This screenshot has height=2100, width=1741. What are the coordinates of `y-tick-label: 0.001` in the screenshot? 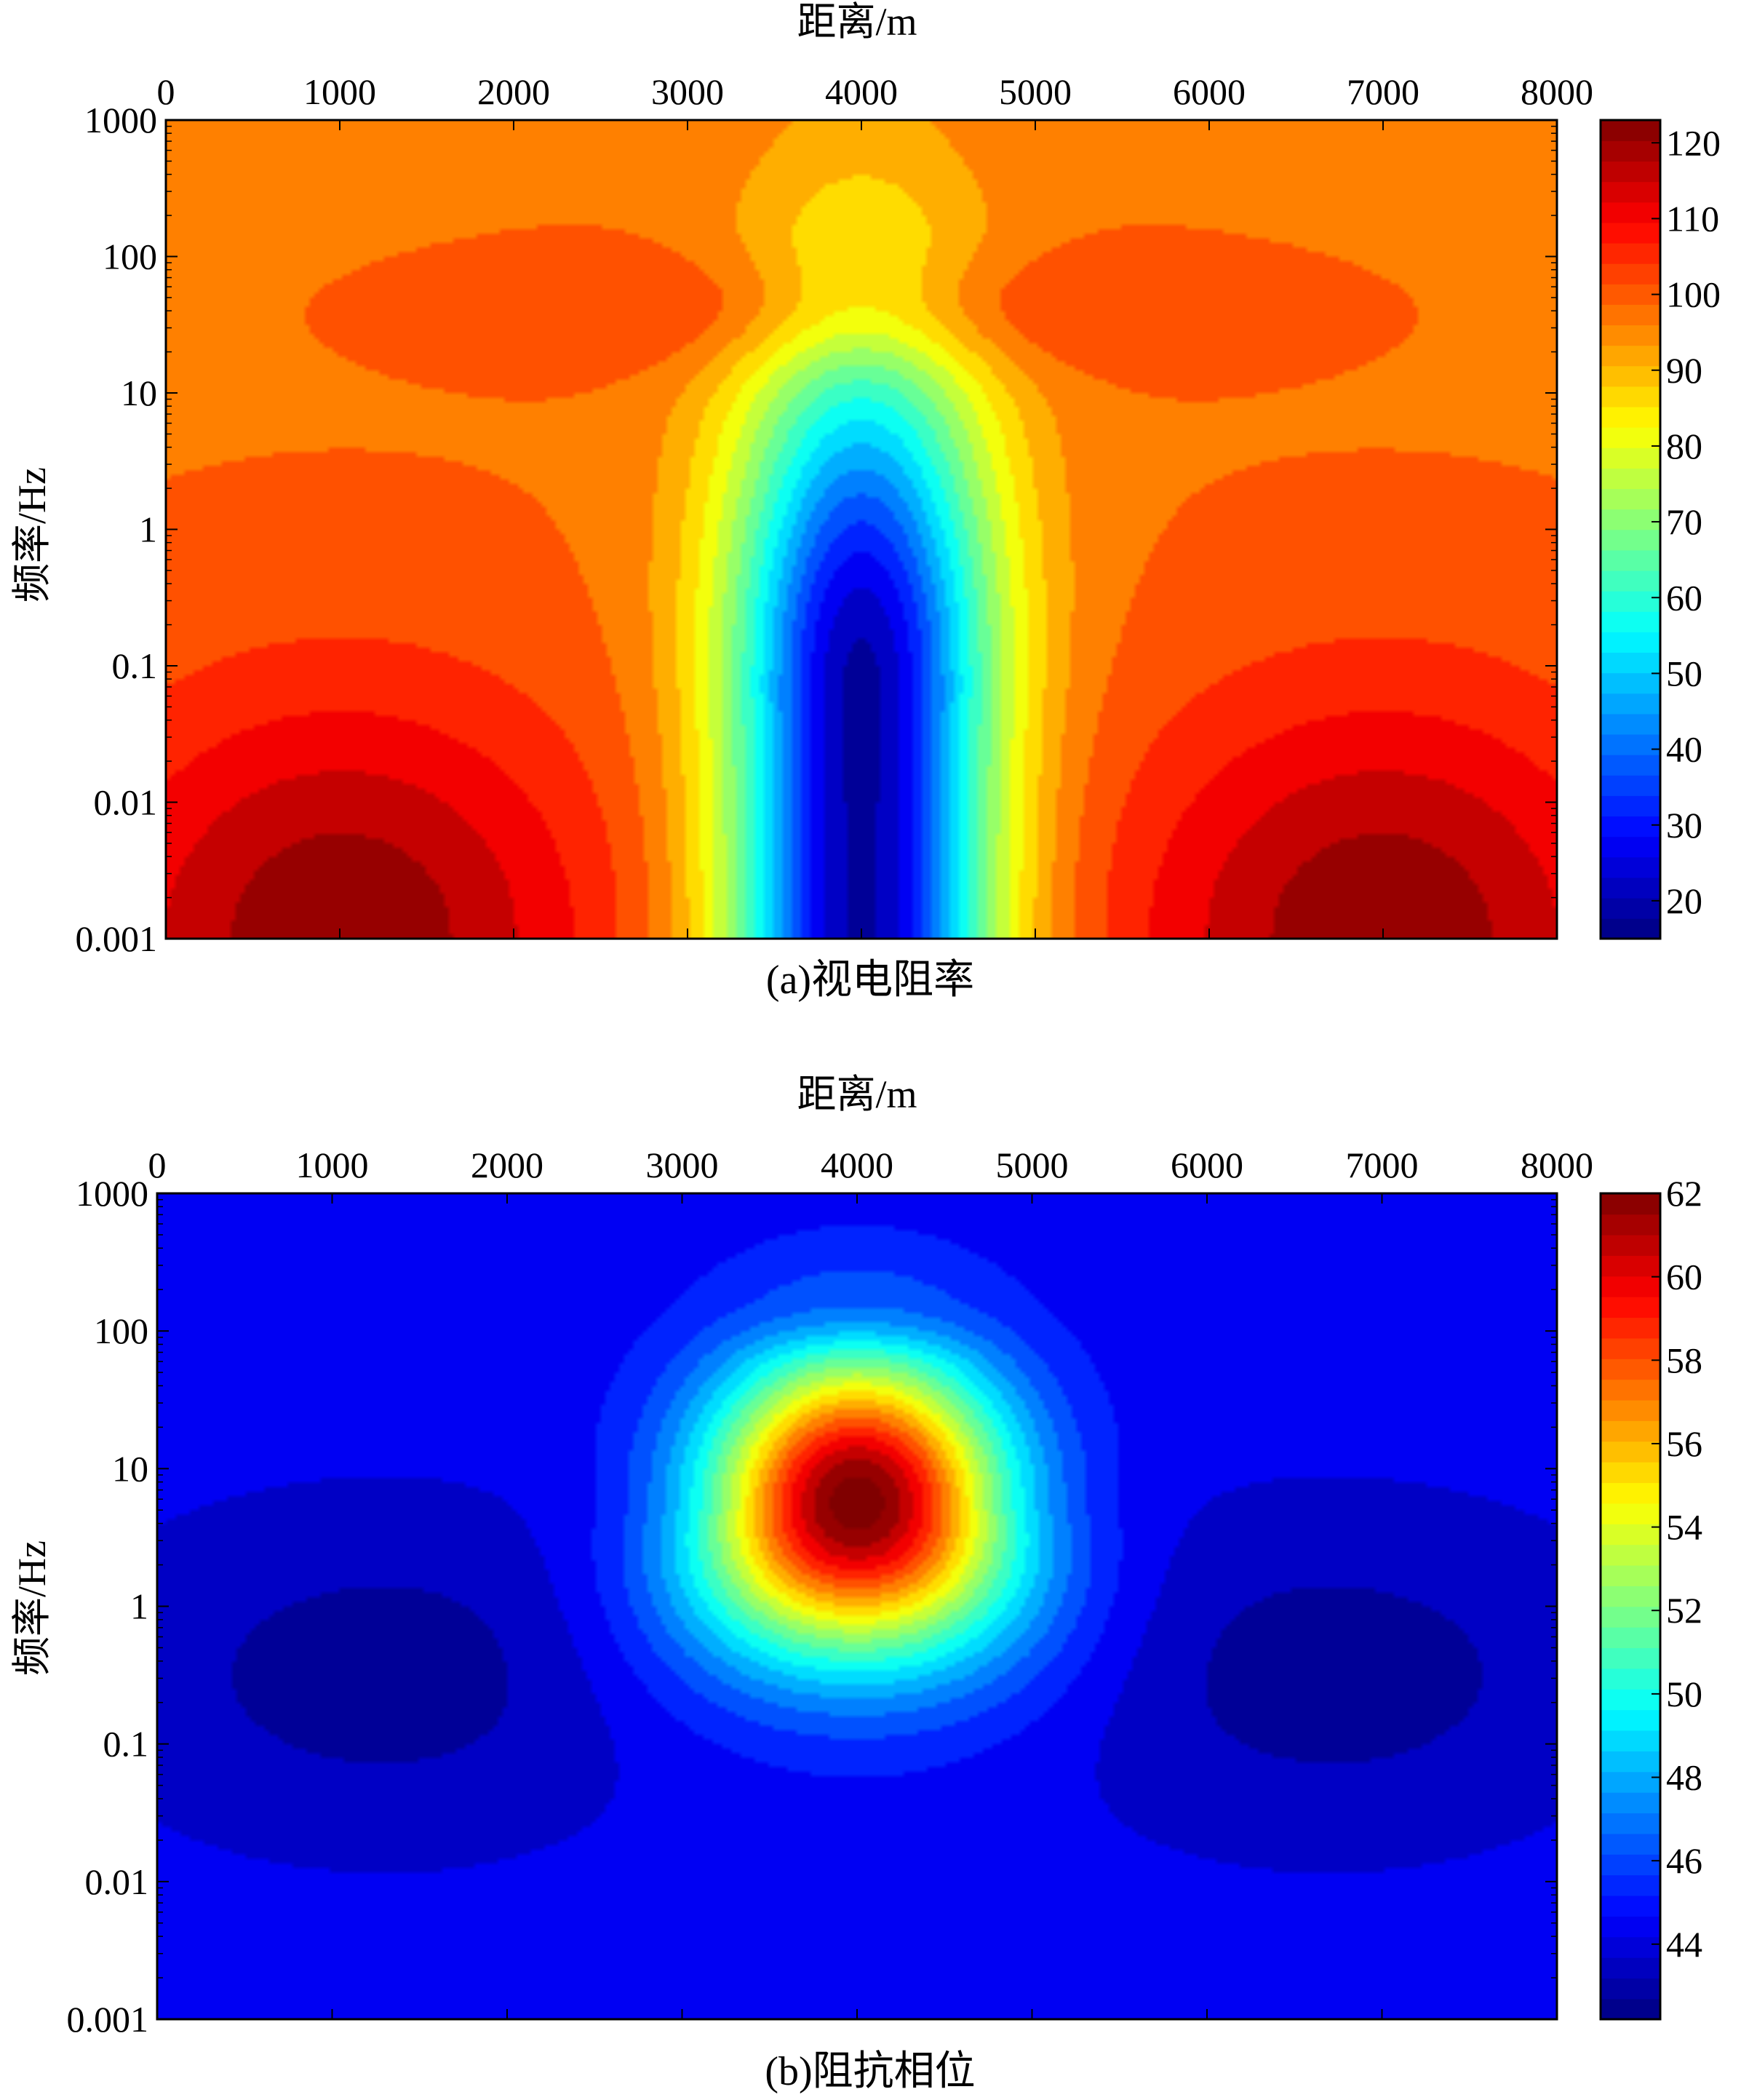 It's located at (117, 939).